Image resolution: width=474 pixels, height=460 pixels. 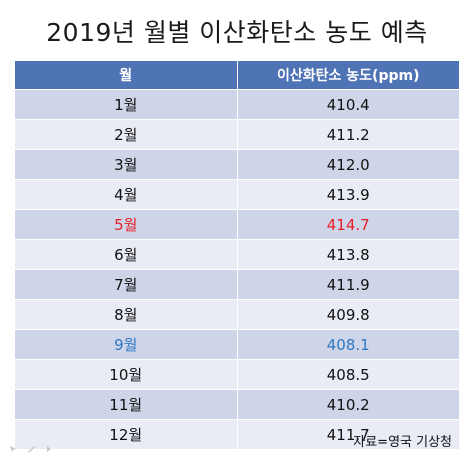 I want to click on header-month: 월, so click(x=126, y=76).